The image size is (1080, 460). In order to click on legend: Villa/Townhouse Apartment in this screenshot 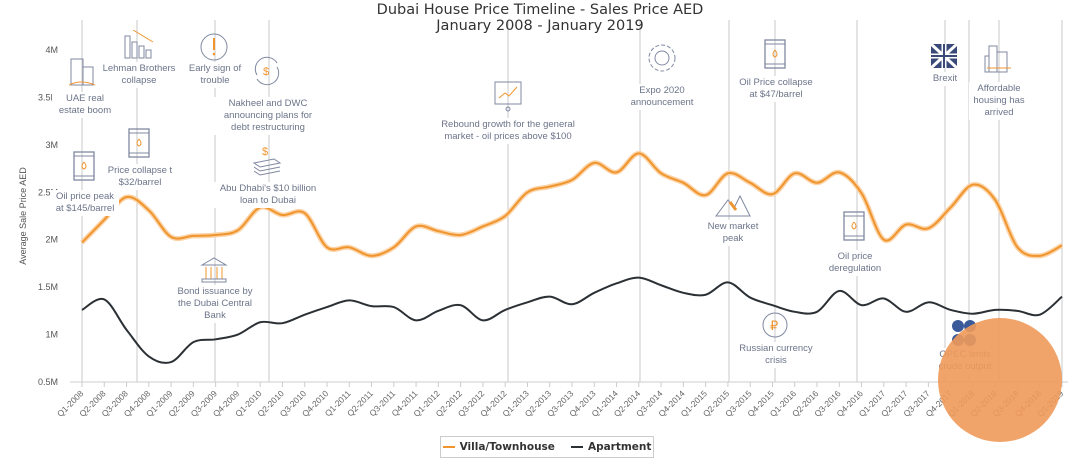, I will do `click(547, 447)`.